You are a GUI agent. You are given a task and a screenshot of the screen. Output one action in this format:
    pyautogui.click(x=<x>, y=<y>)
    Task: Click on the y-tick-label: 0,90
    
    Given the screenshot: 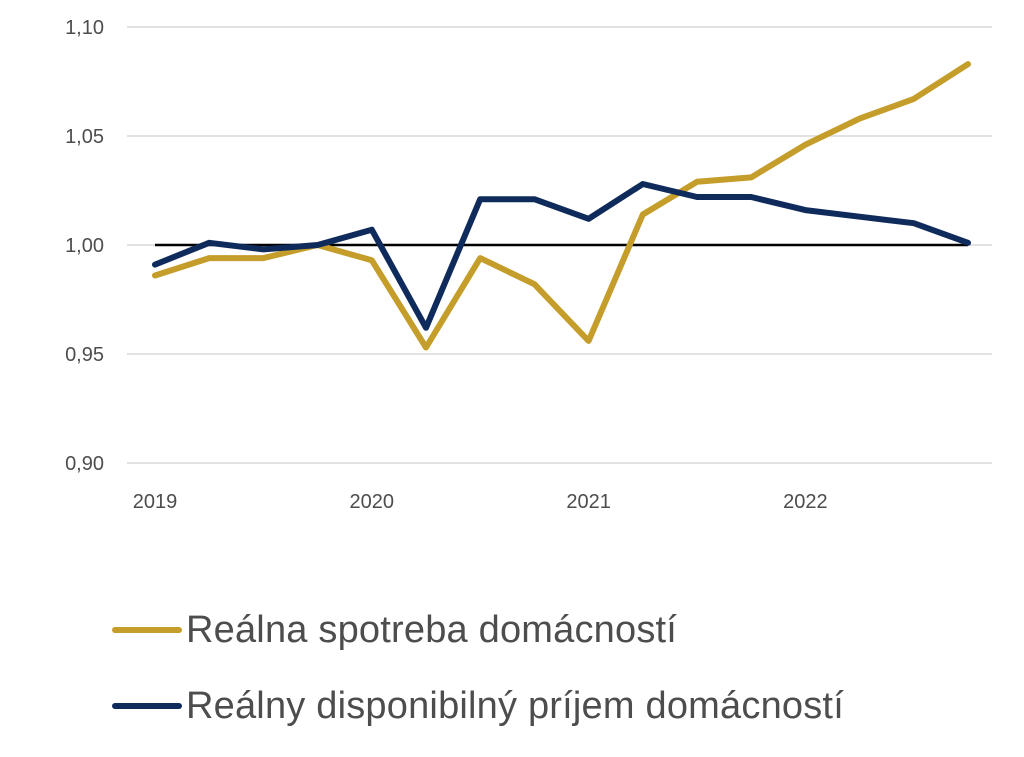 What is the action you would take?
    pyautogui.click(x=84, y=464)
    